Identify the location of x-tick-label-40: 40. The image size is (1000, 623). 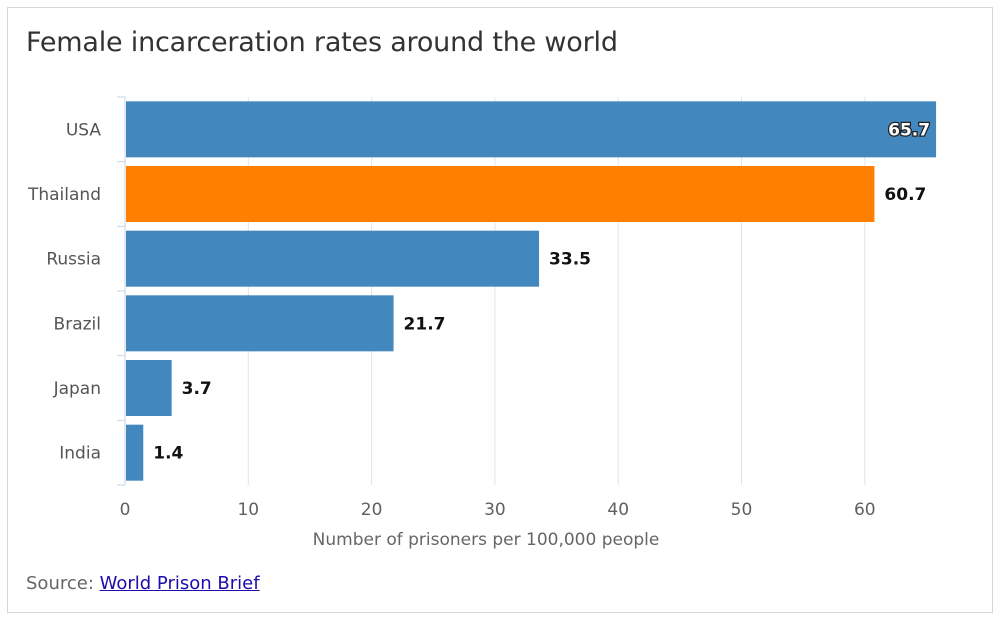
(618, 510).